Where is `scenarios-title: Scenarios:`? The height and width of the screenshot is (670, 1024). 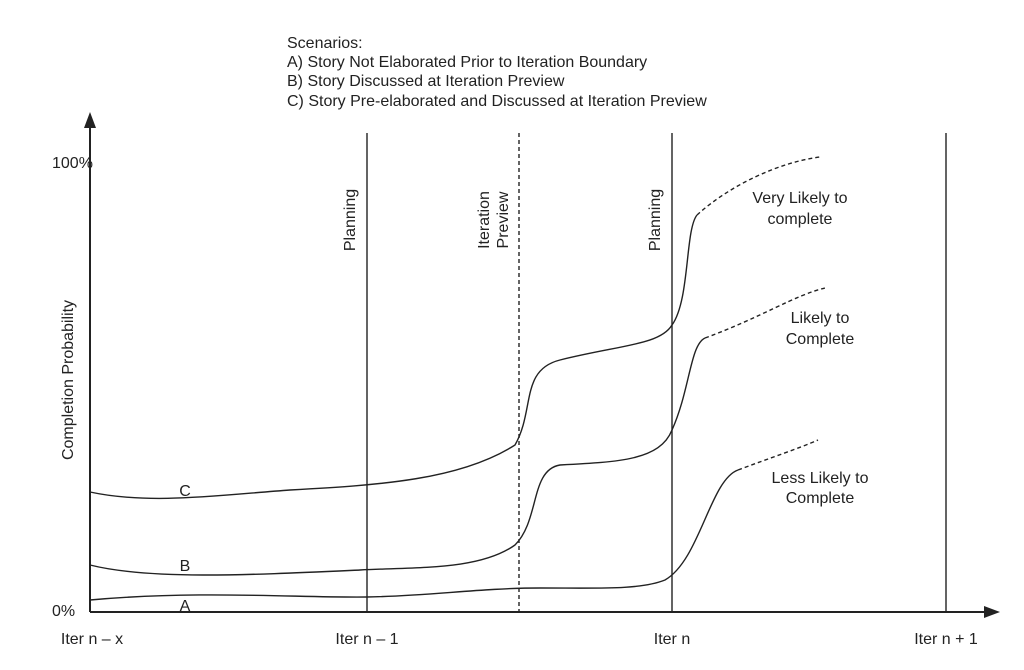 scenarios-title: Scenarios: is located at coordinates (325, 43).